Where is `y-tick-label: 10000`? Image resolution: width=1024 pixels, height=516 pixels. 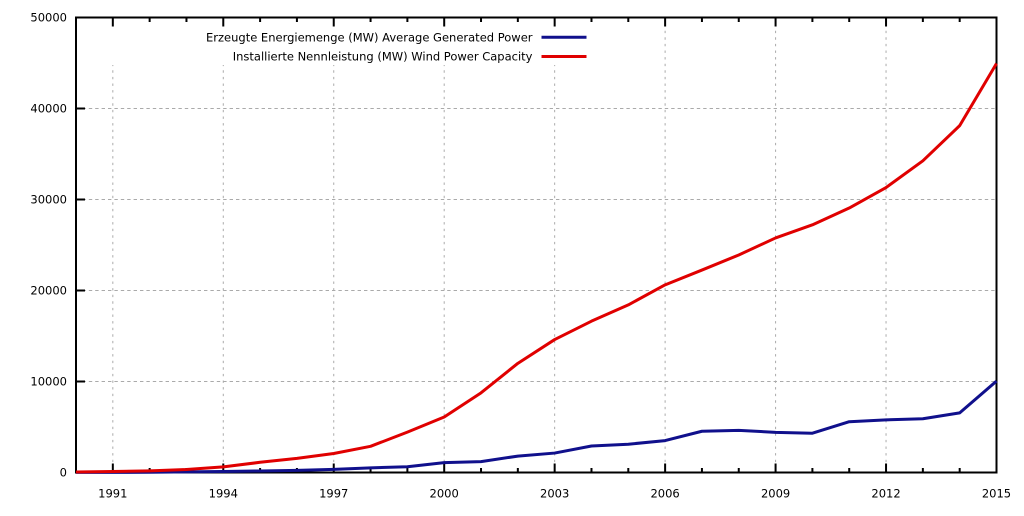
y-tick-label: 10000 is located at coordinates (48, 382).